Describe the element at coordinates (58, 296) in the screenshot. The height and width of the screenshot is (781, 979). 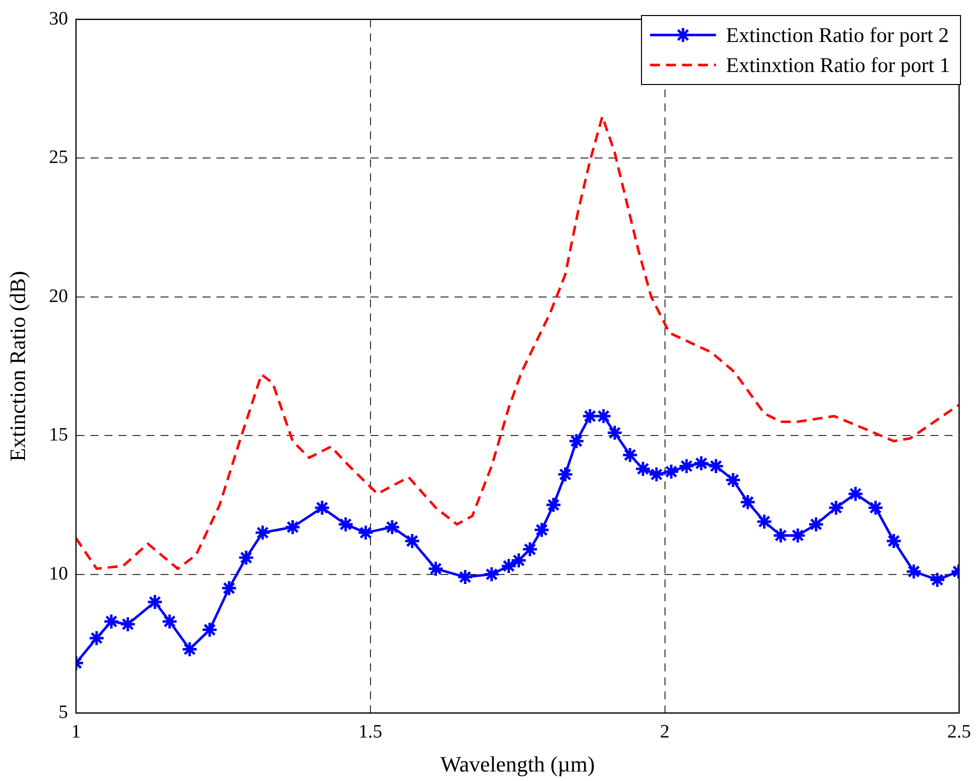
I see `y-tick-label: 20` at that location.